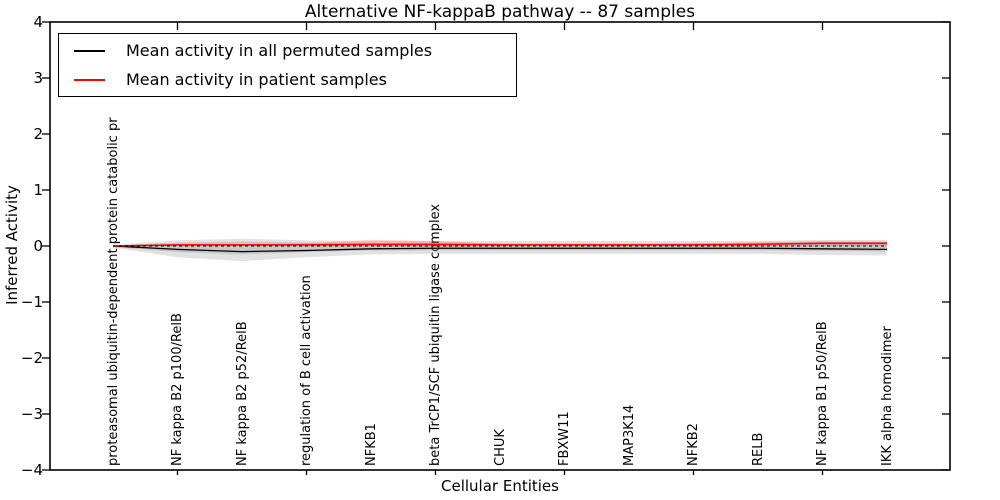 Image resolution: width=1000 pixels, height=500 pixels. I want to click on x-category-label: NFKB2, so click(693, 444).